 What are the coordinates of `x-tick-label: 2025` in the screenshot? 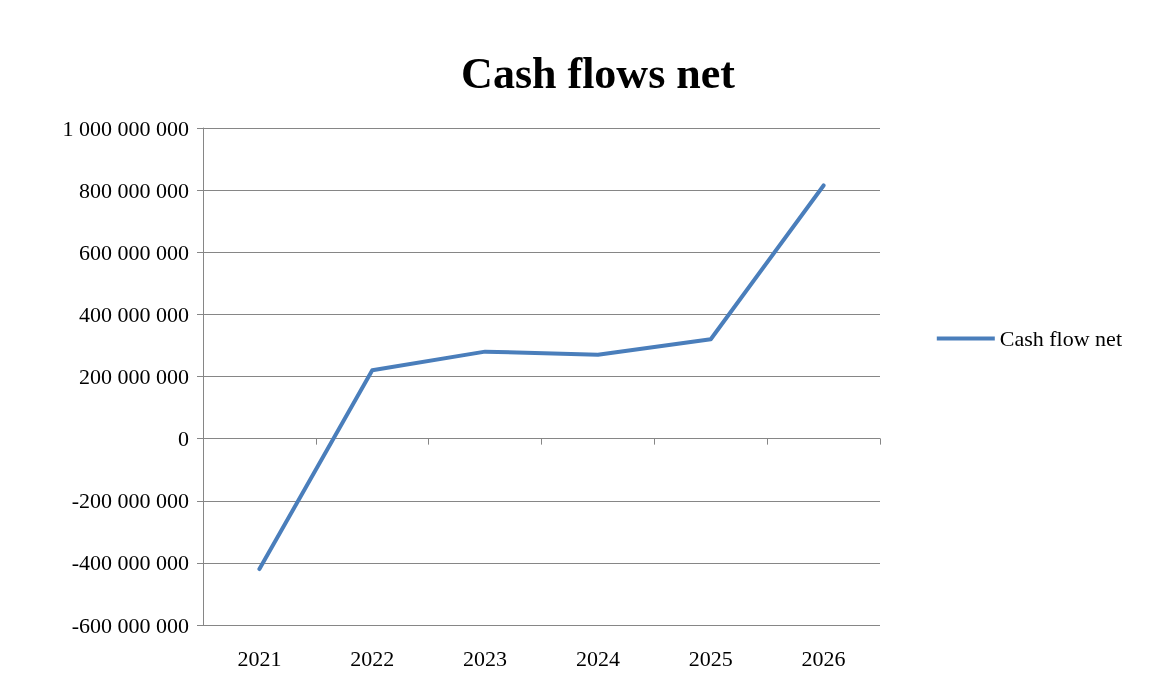 It's located at (710, 658).